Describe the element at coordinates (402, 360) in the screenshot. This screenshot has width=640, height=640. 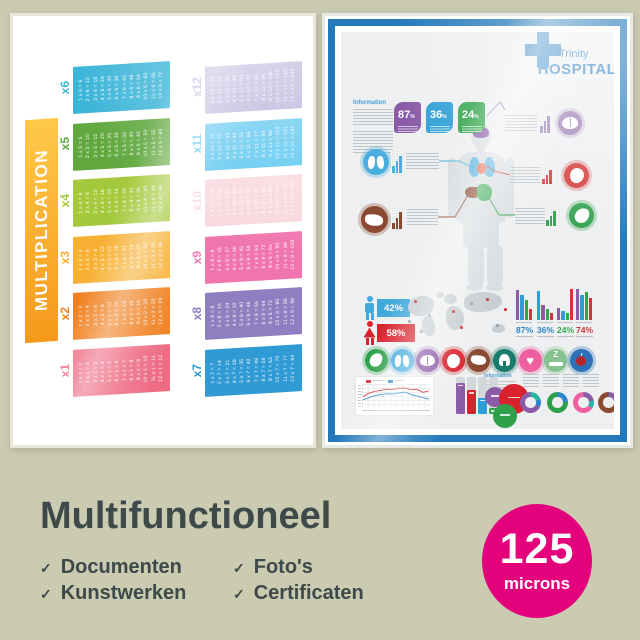
I see `lungs-icon` at that location.